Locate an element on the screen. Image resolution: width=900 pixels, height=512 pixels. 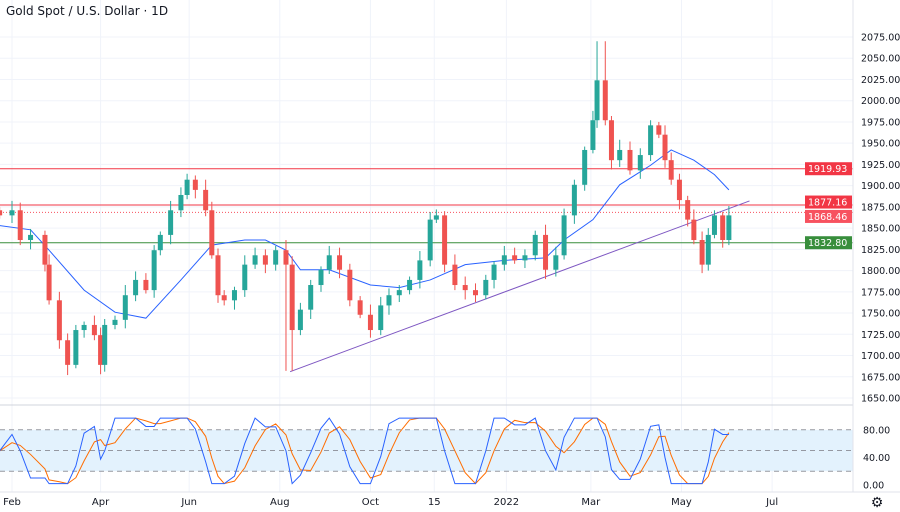
y-tick-label: 2000.00 is located at coordinates (880, 101).